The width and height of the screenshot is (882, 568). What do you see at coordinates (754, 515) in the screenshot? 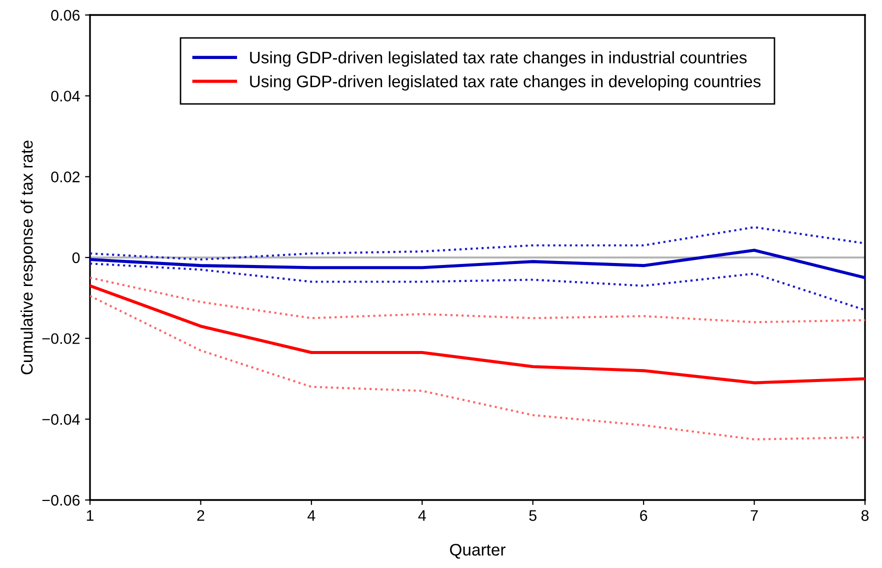
I see `x-tick-label: 7` at bounding box center [754, 515].